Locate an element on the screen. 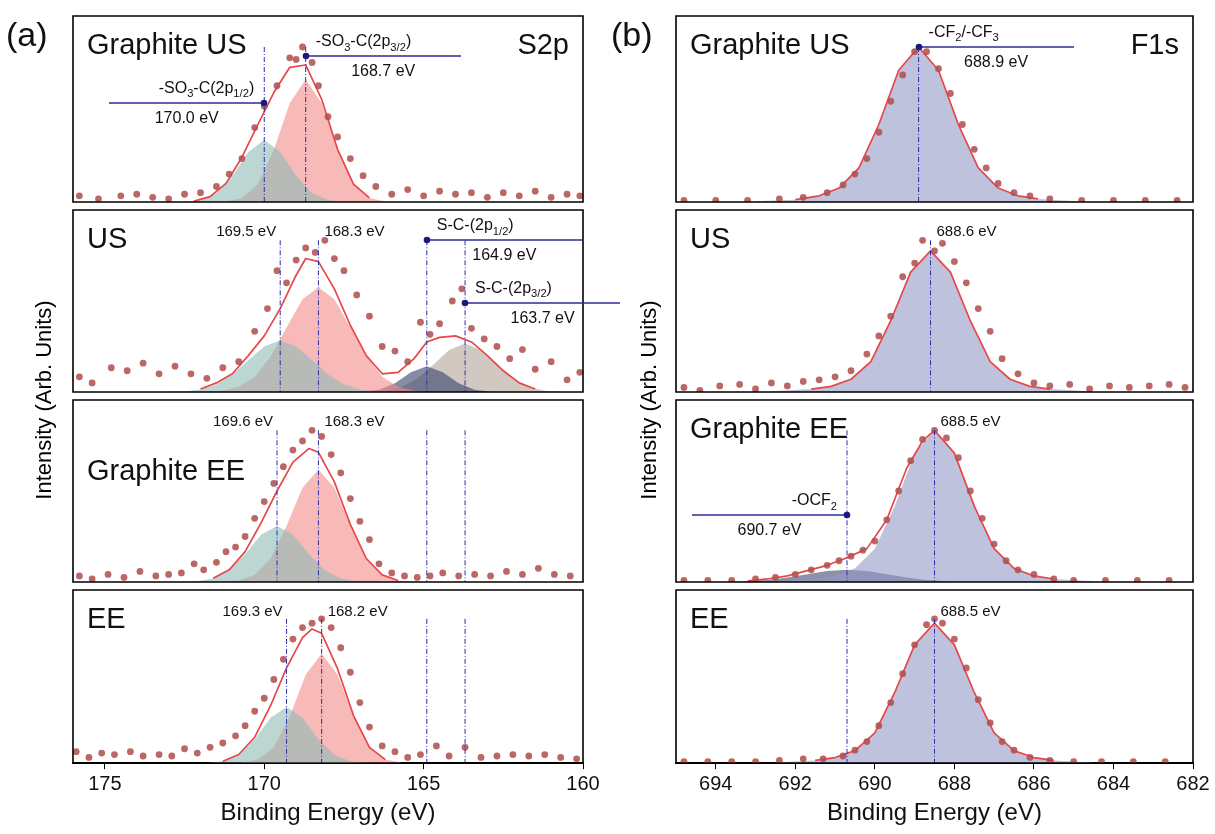 The height and width of the screenshot is (834, 1215). ref-line-label: 170.0 eV is located at coordinates (187, 117).